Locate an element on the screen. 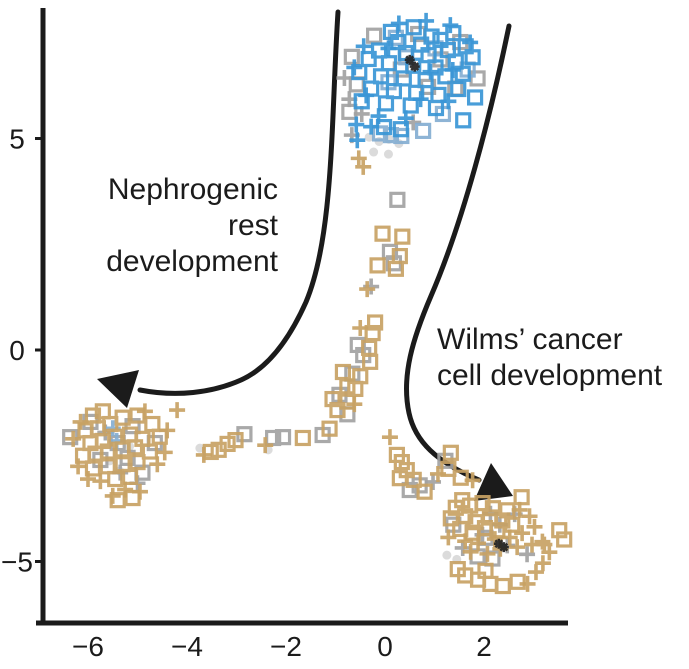  wilms-arrow is located at coordinates (458, 253).